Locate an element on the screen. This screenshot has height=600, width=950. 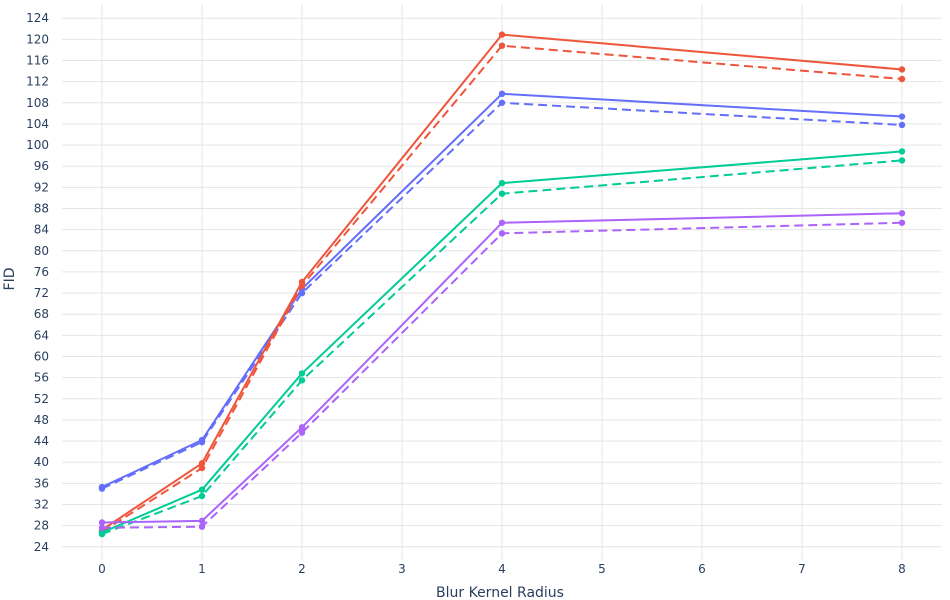
x-tick-label: 4 is located at coordinates (502, 569).